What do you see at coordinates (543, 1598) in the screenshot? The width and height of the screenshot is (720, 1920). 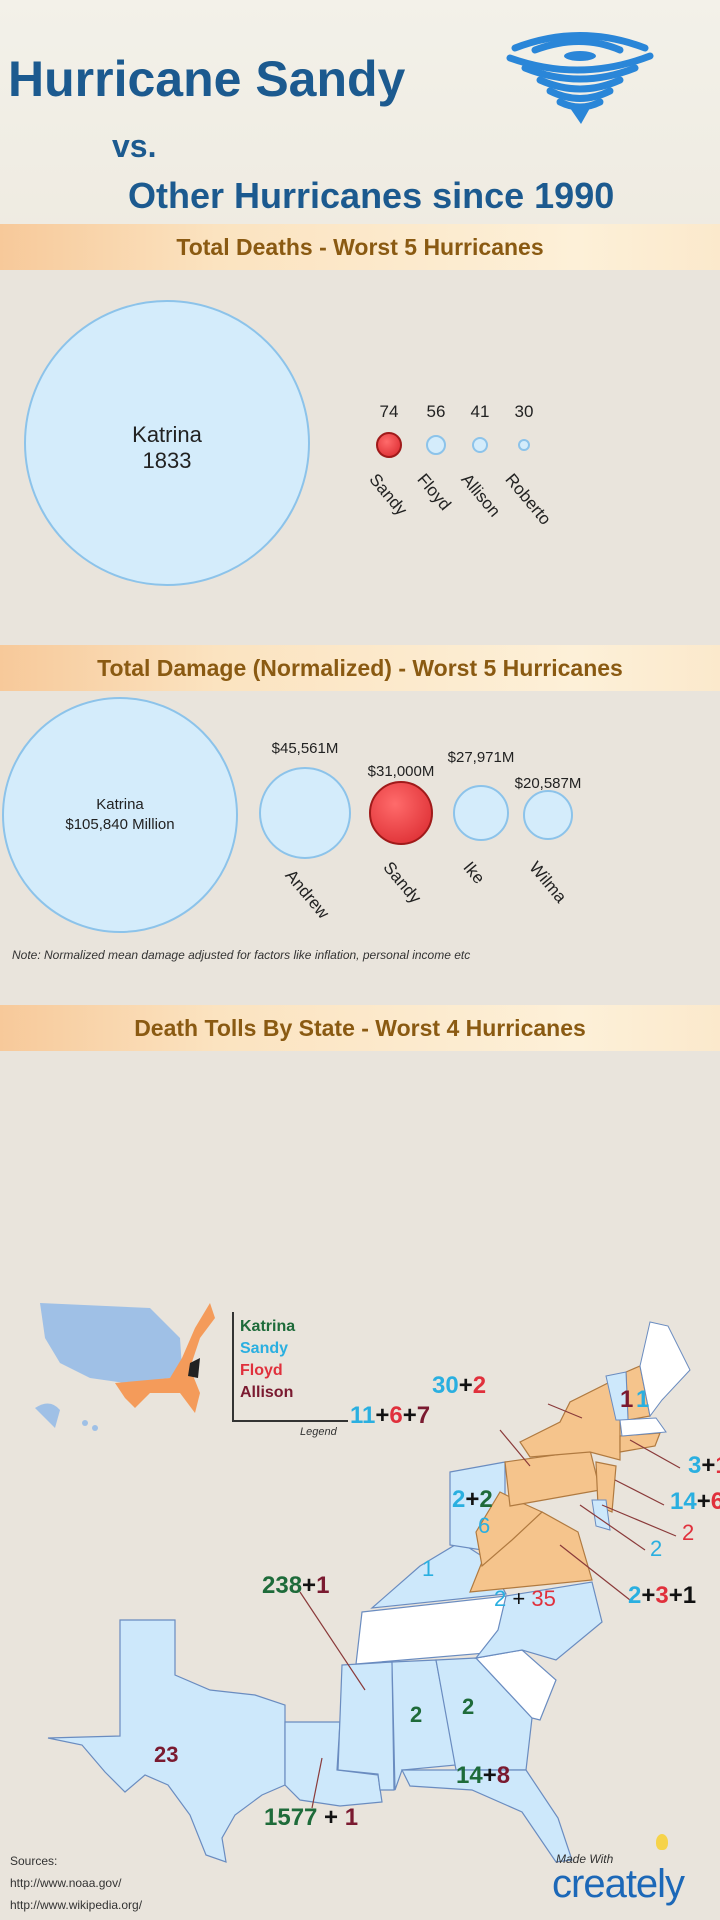 I see `toll-value: 35` at bounding box center [543, 1598].